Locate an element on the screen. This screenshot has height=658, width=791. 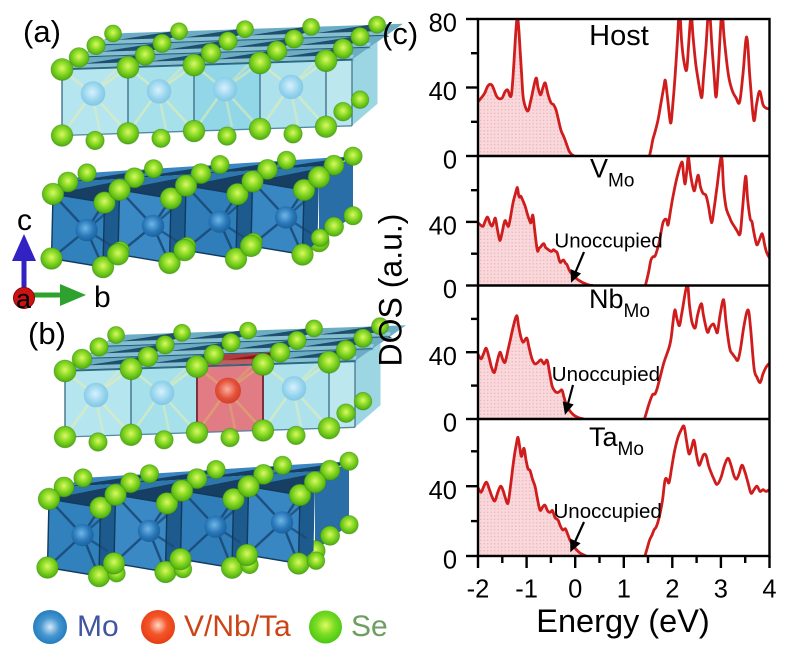
svg-text: c is located at coordinates (24, 220).